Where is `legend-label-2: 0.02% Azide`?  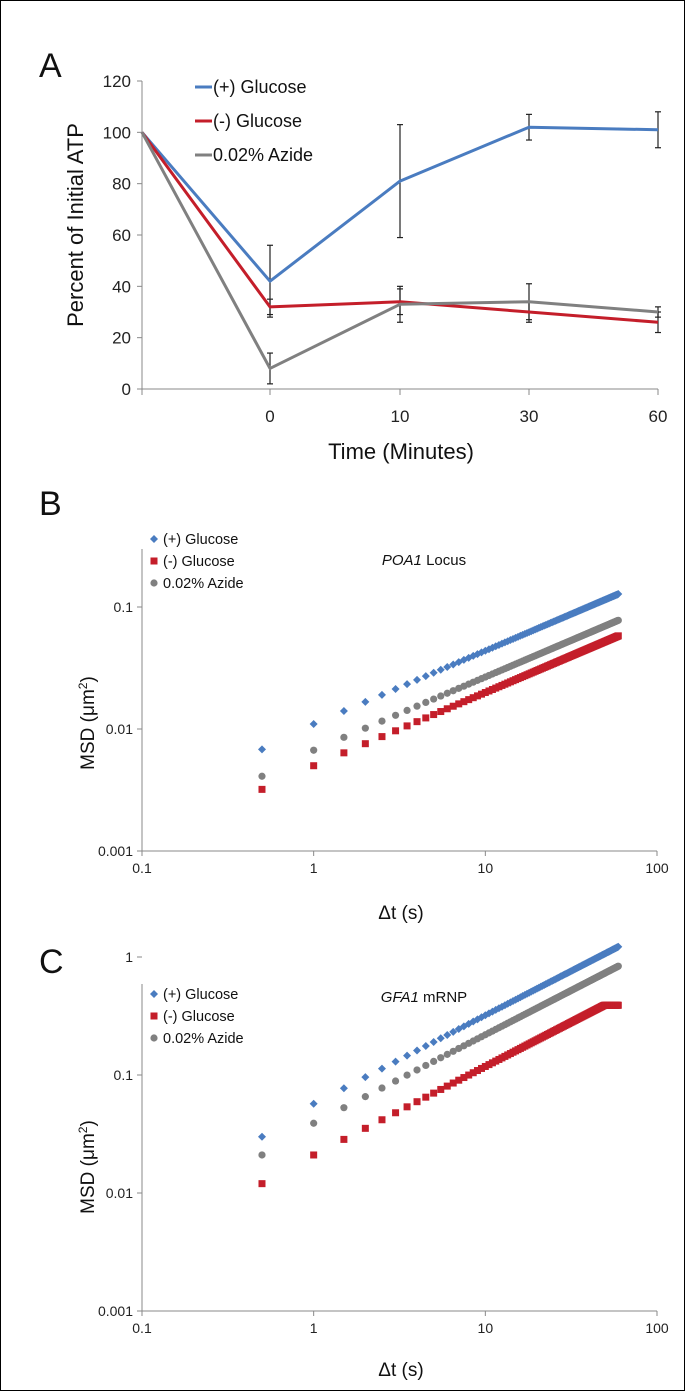
legend-label-2: 0.02% Azide is located at coordinates (203, 1039).